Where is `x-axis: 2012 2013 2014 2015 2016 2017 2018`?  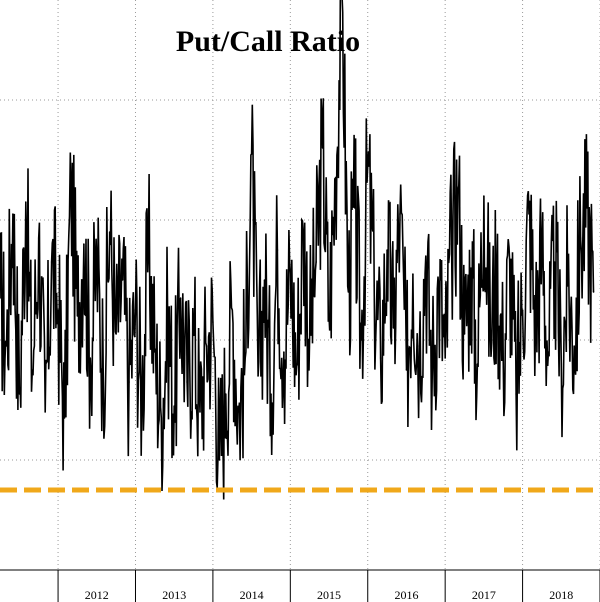 x-axis: 2012 2013 2014 2015 2016 2017 2018 is located at coordinates (300, 585).